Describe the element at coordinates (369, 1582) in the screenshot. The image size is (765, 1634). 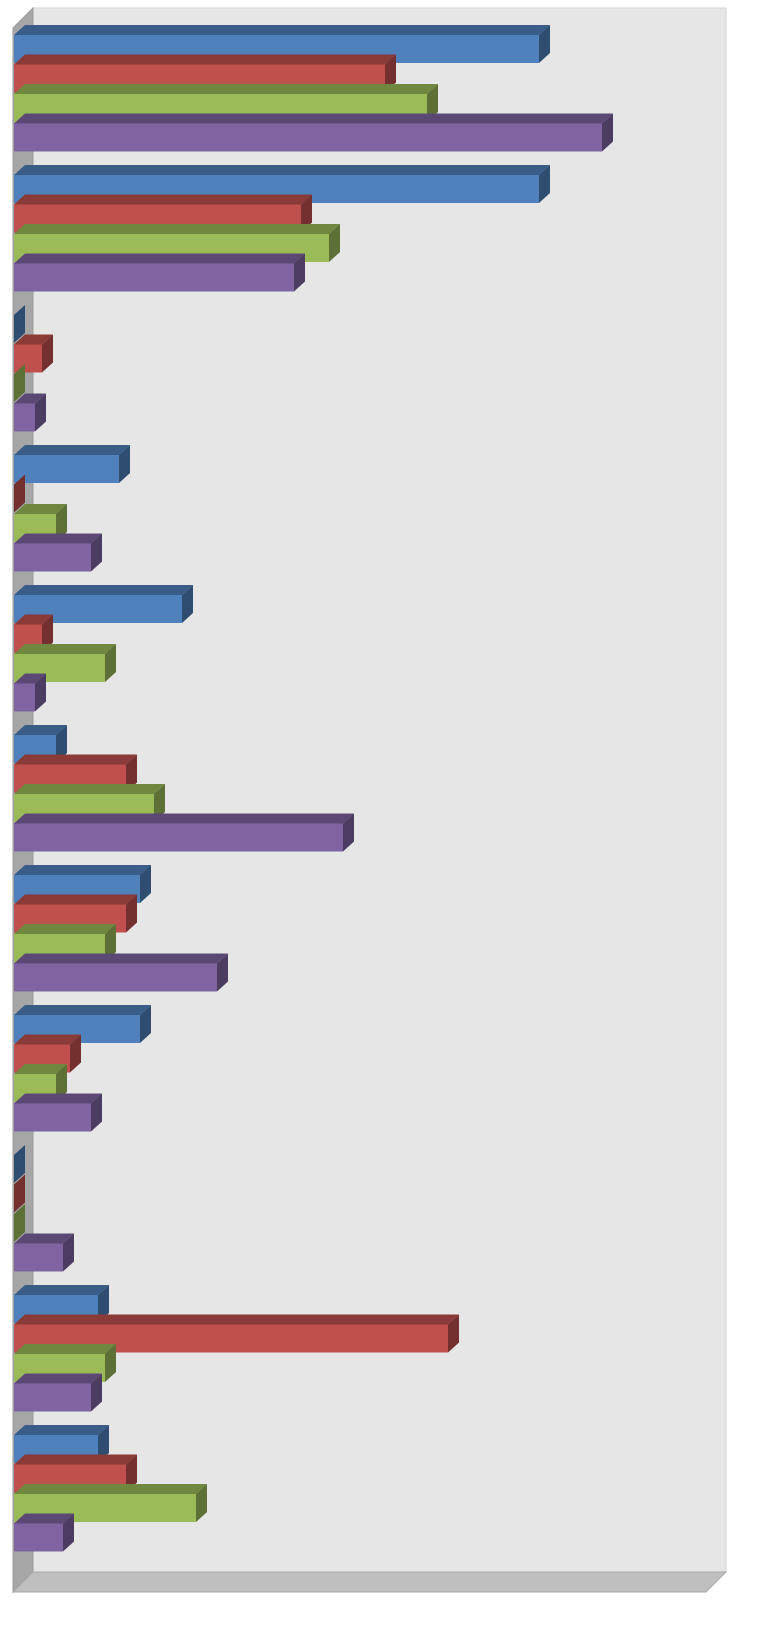
I see `floor` at that location.